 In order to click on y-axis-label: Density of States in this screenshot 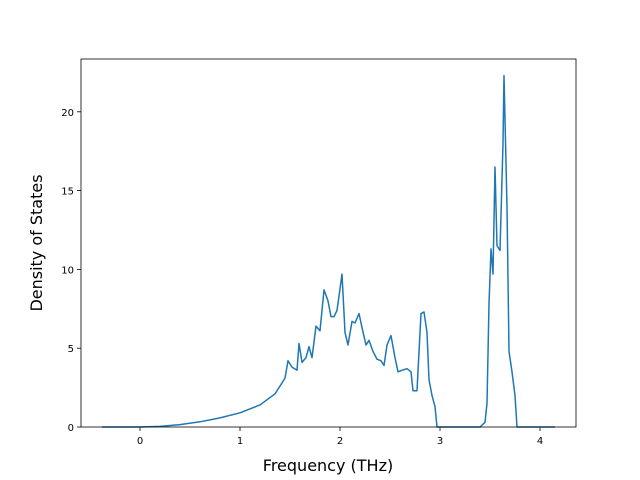, I will do `click(36, 242)`.